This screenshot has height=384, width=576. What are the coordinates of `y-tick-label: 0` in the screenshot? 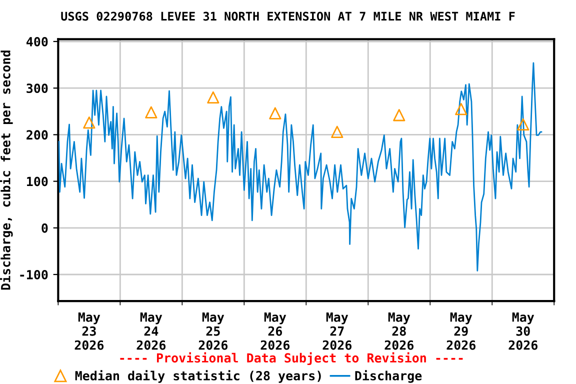 It's located at (45, 228).